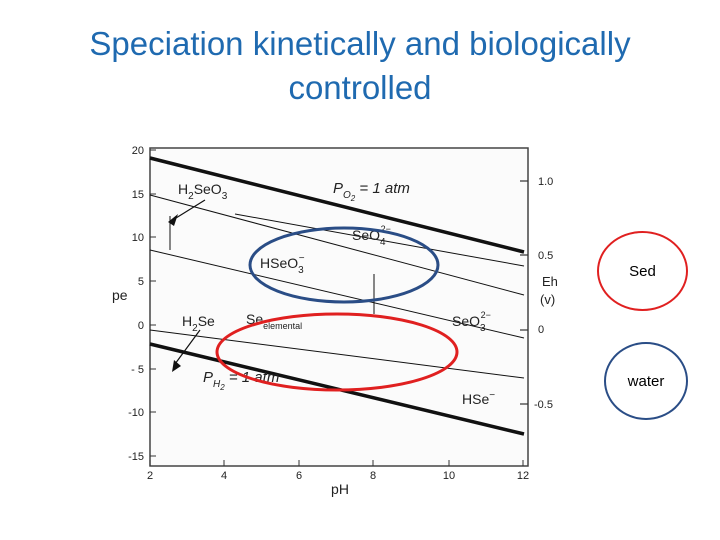 The image size is (720, 540). I want to click on label-hse: HSe−, so click(478, 398).